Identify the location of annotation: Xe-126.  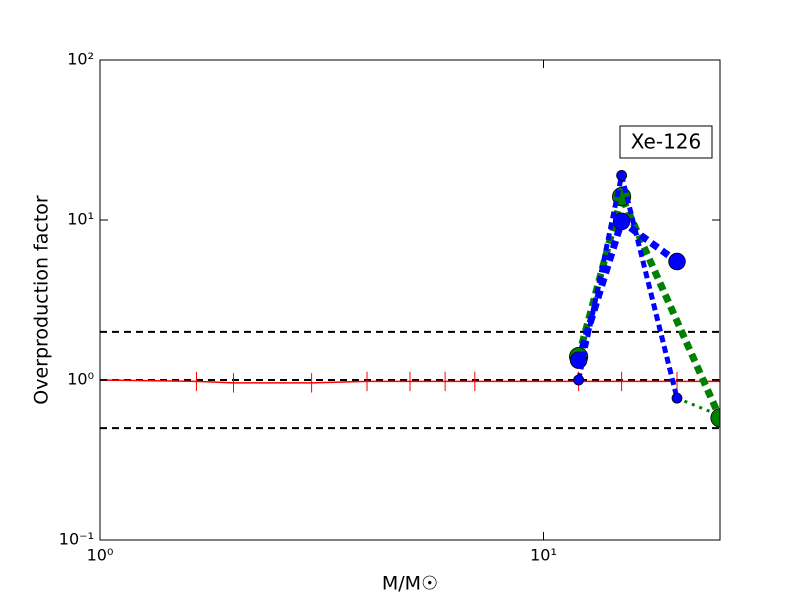
(666, 142).